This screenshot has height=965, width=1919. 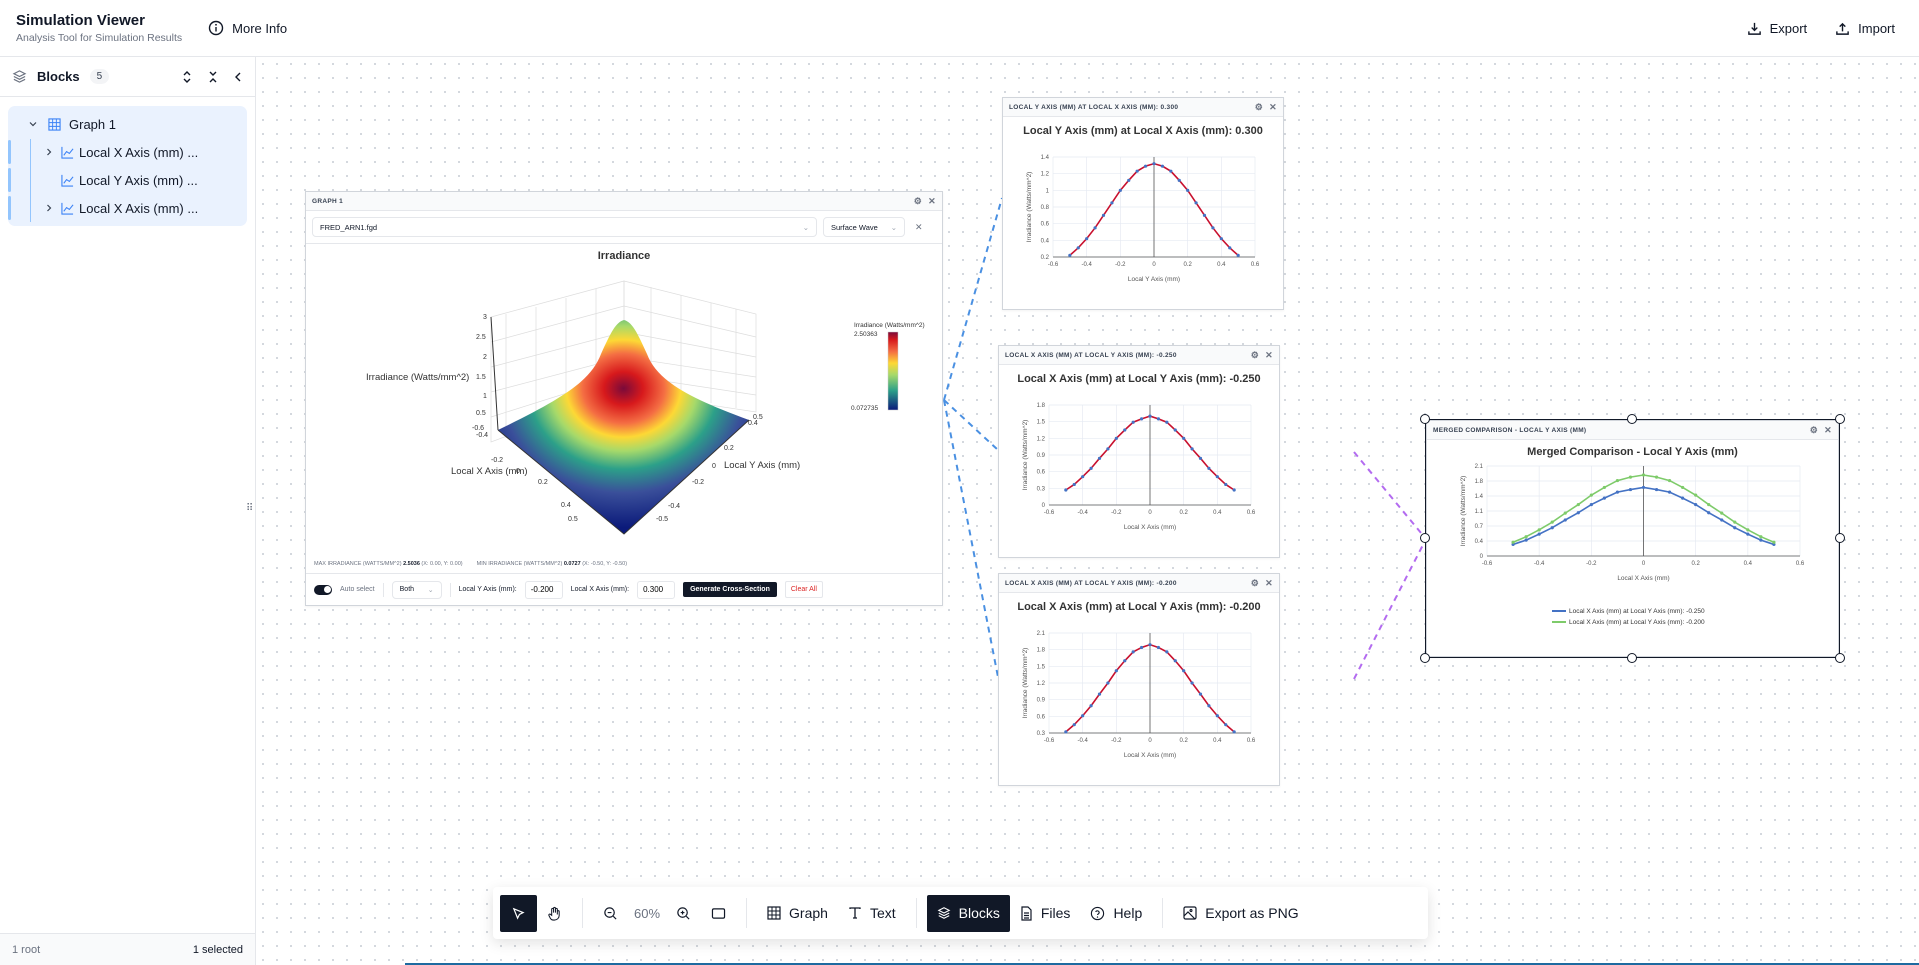 What do you see at coordinates (250, 508) in the screenshot?
I see `sidebar-resize-handle: ⠿` at bounding box center [250, 508].